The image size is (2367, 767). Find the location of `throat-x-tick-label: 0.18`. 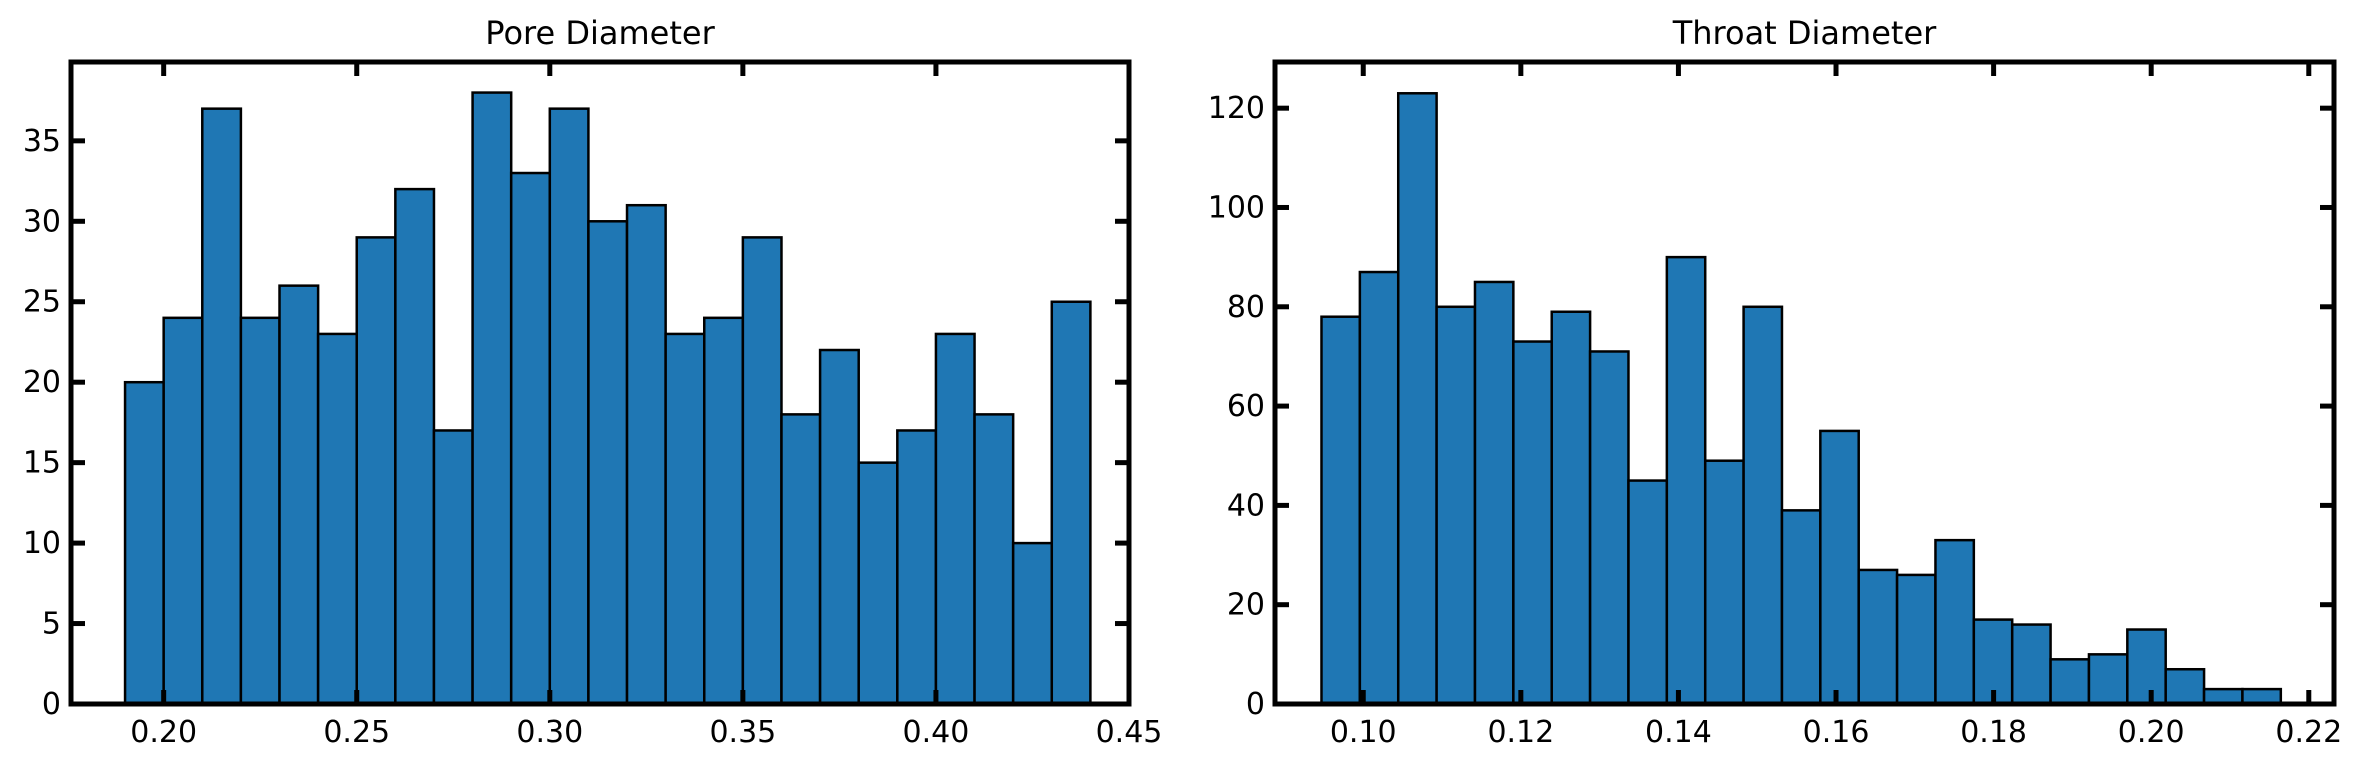

throat-x-tick-label: 0.18 is located at coordinates (1993, 732).